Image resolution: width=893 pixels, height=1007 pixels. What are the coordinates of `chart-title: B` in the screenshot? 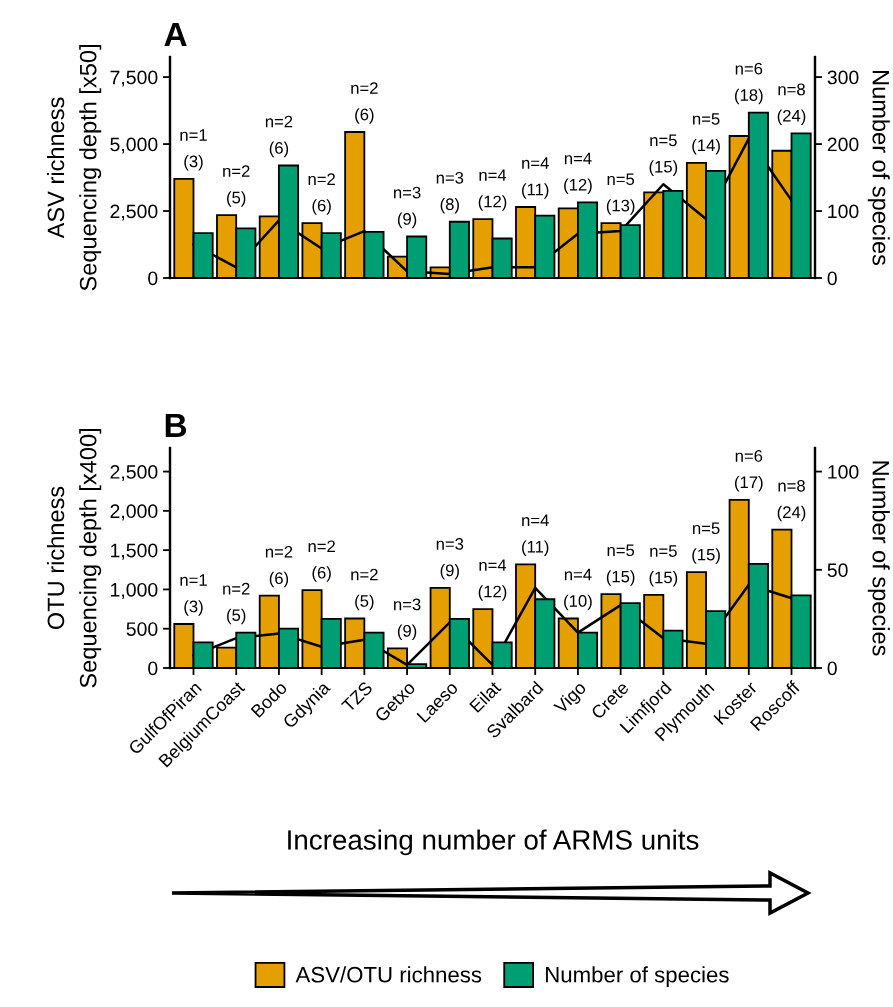 It's located at (176, 425).